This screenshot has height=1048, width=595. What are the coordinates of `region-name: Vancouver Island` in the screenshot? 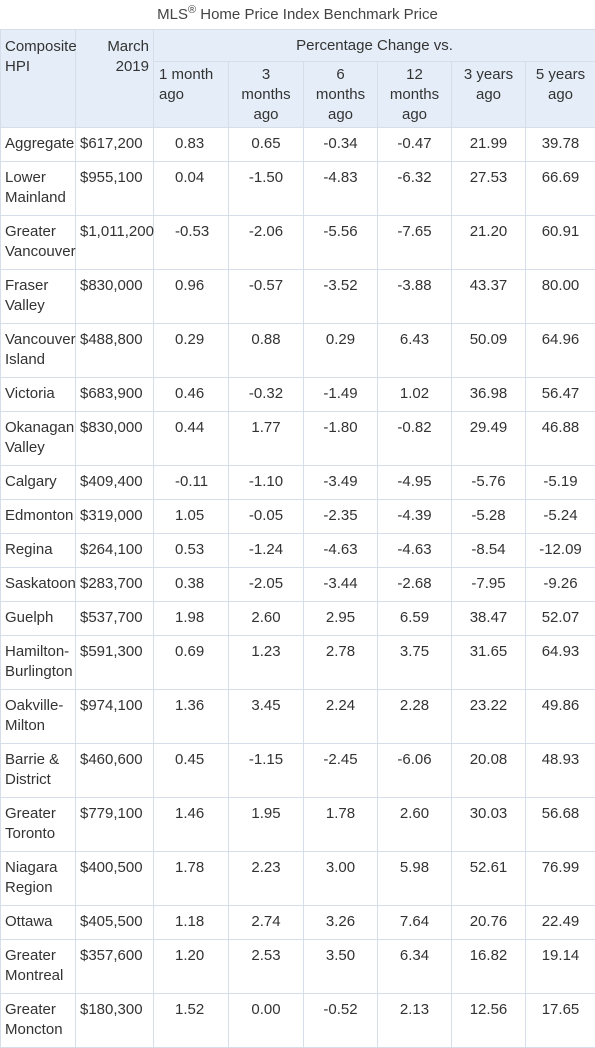 It's located at (40, 349).